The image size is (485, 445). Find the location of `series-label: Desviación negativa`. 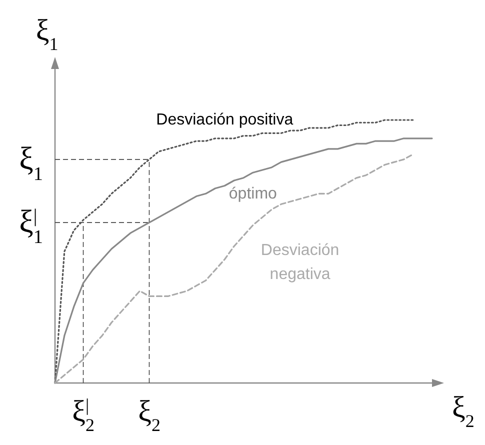

series-label: Desviación negativa is located at coordinates (300, 262).